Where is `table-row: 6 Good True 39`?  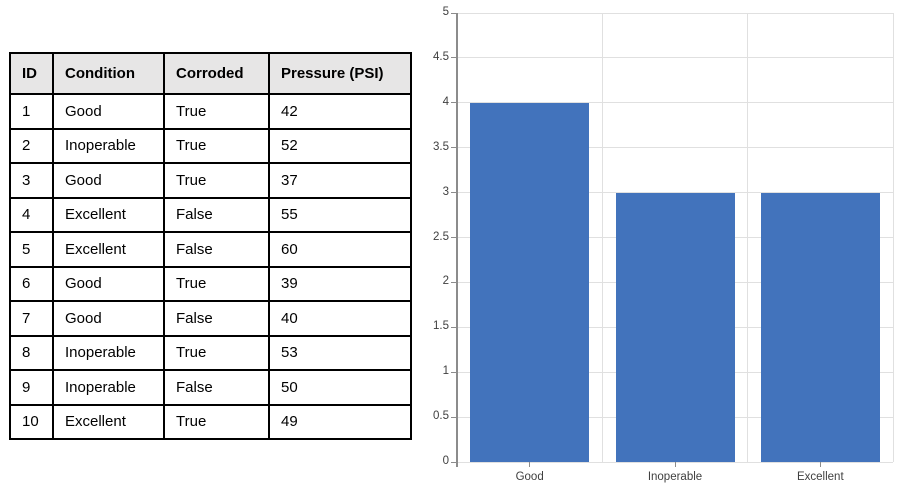
table-row: 6 Good True 39 is located at coordinates (210, 283).